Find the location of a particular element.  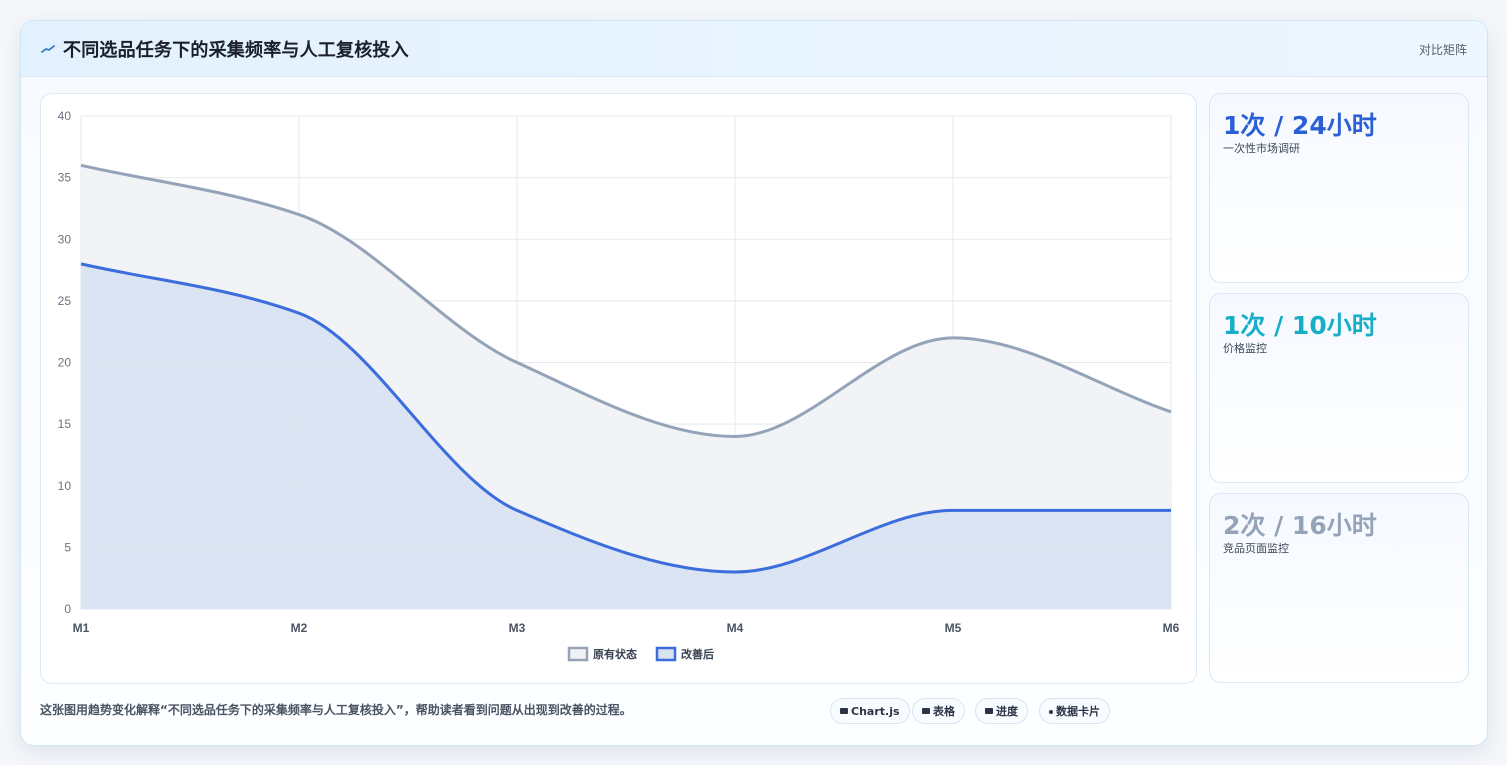

kpi-value-3: 2次 / 16小时 is located at coordinates (1300, 525).